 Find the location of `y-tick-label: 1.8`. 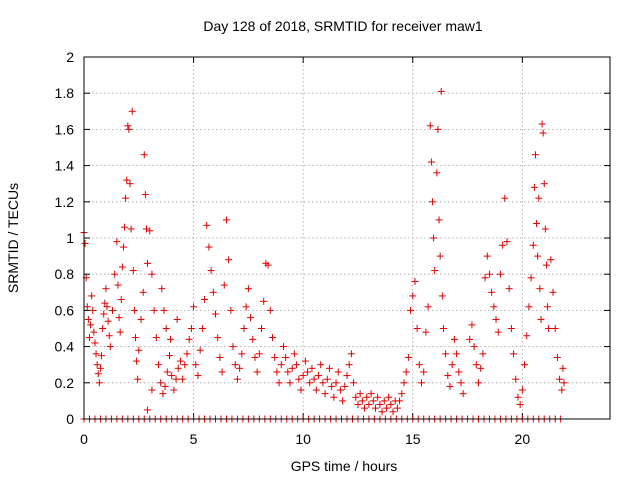

y-tick-label: 1.8 is located at coordinates (65, 93).